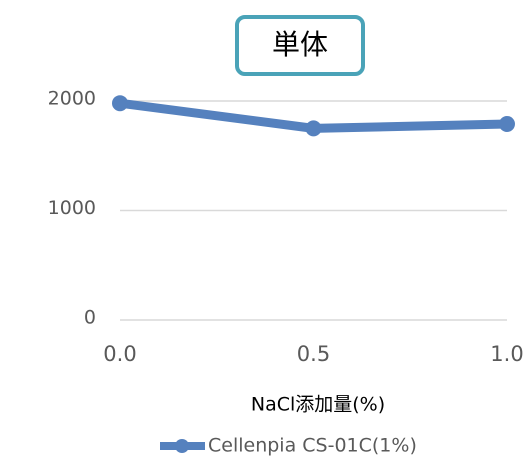  What do you see at coordinates (90, 318) in the screenshot?
I see `y-tick-label: 0` at bounding box center [90, 318].